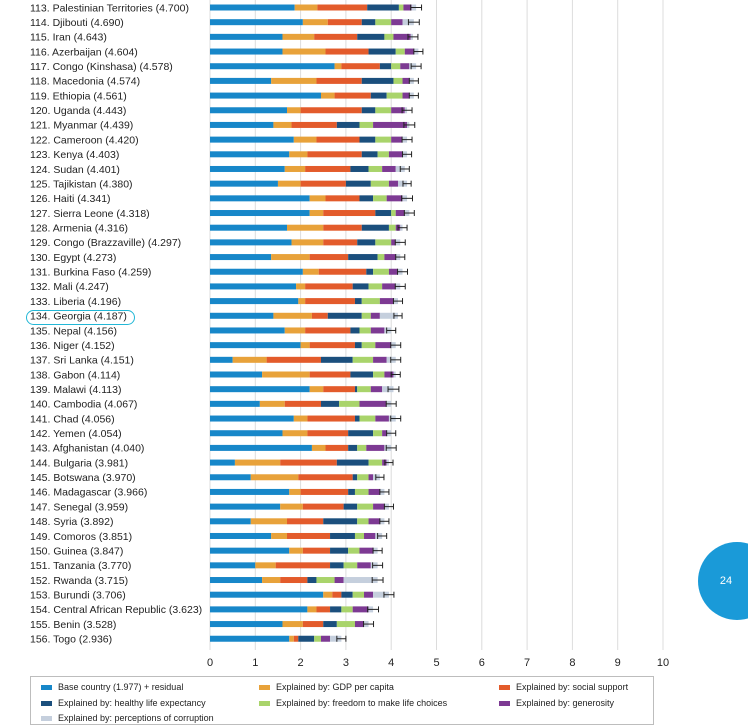 The image size is (748, 725). What do you see at coordinates (105, 243) in the screenshot?
I see `row-label: 129. Congo (Brazzaville) (4.297)` at bounding box center [105, 243].